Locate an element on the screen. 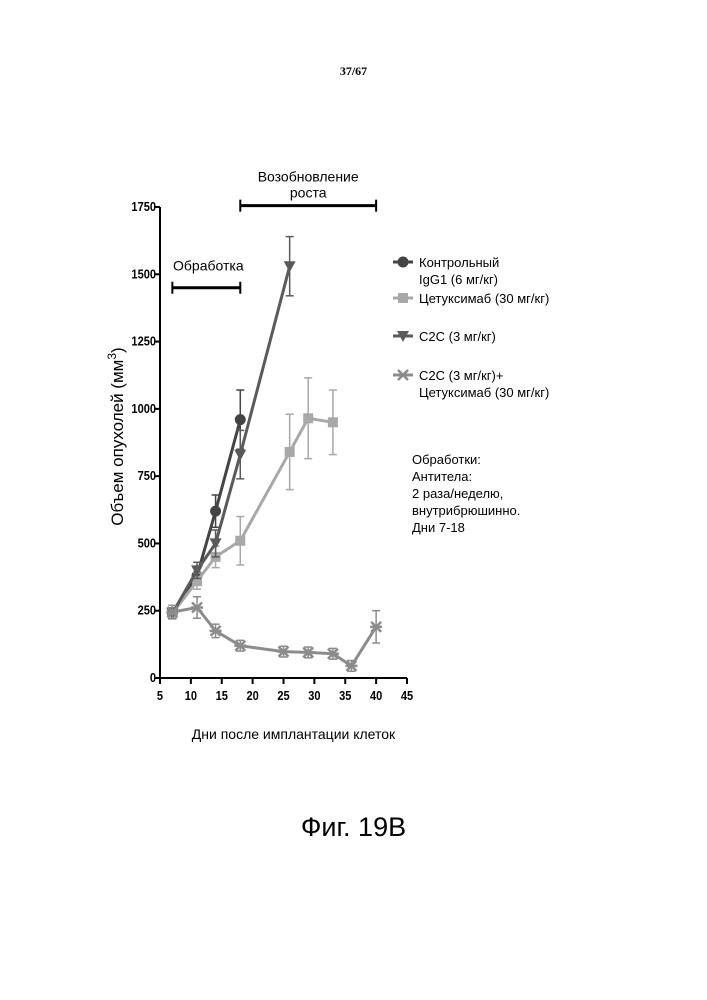  chart-annotations: Обработка Возобновлениероста is located at coordinates (274, 231).